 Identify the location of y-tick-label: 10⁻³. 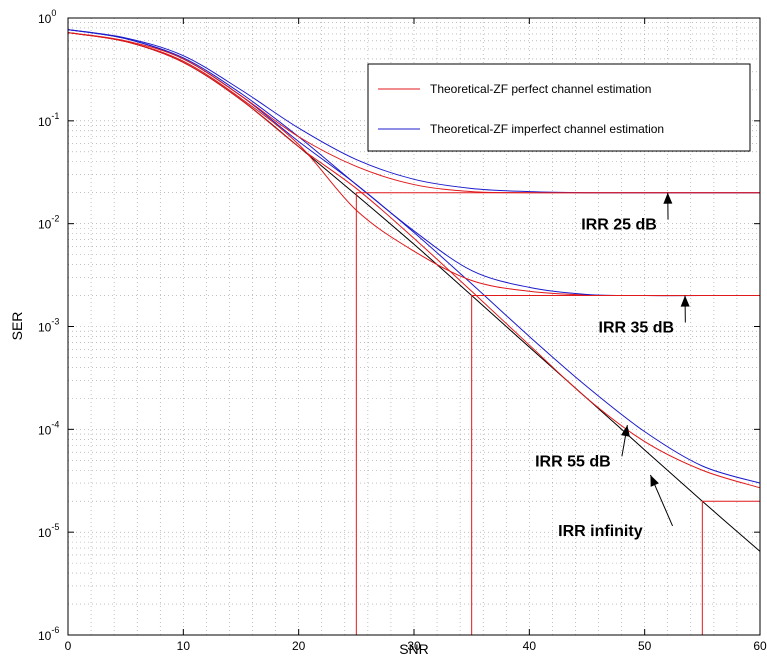
(48, 326).